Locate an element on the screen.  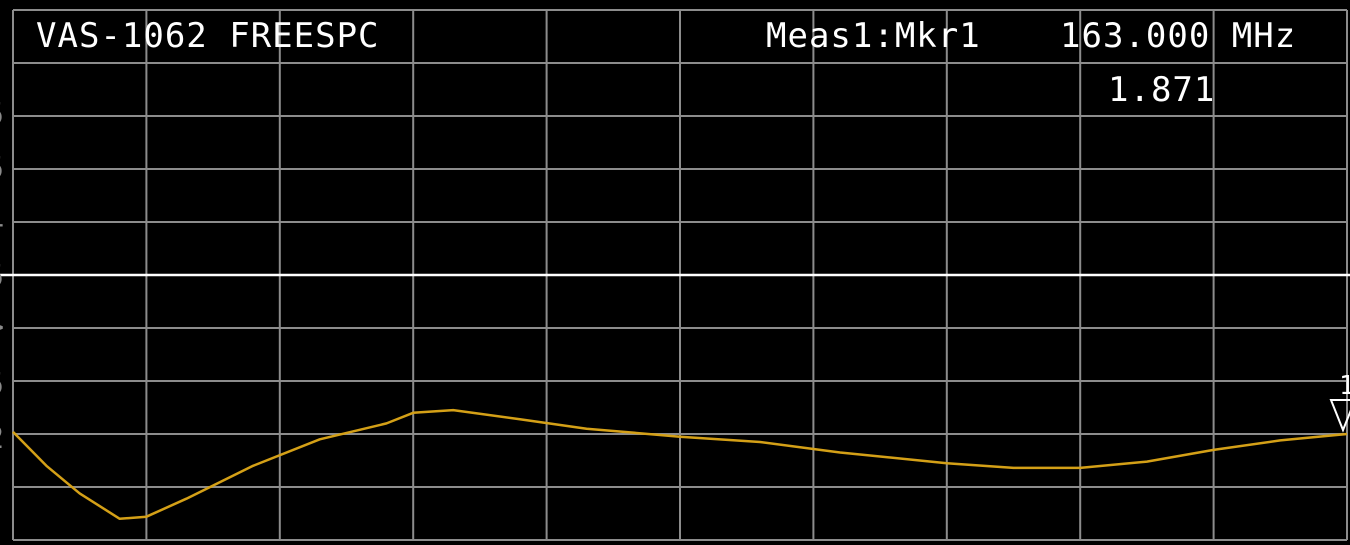
marker-frequency: 163.000 MHz is located at coordinates (1178, 36).